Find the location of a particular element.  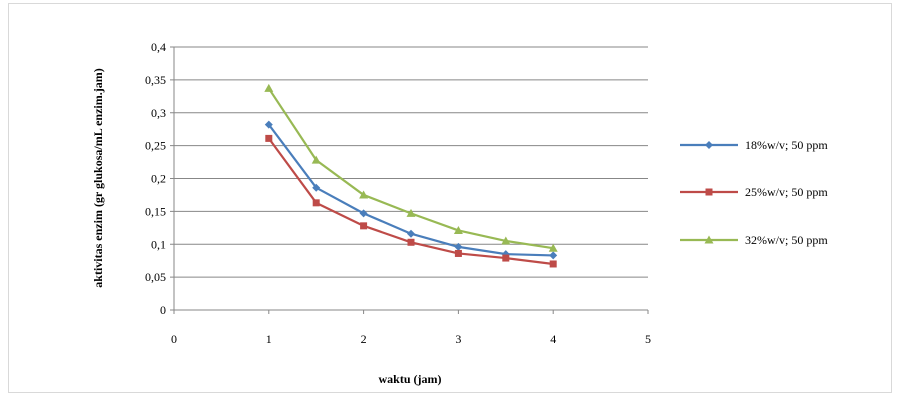

legend-label: 32%w/v; 50 ppm is located at coordinates (786, 240).